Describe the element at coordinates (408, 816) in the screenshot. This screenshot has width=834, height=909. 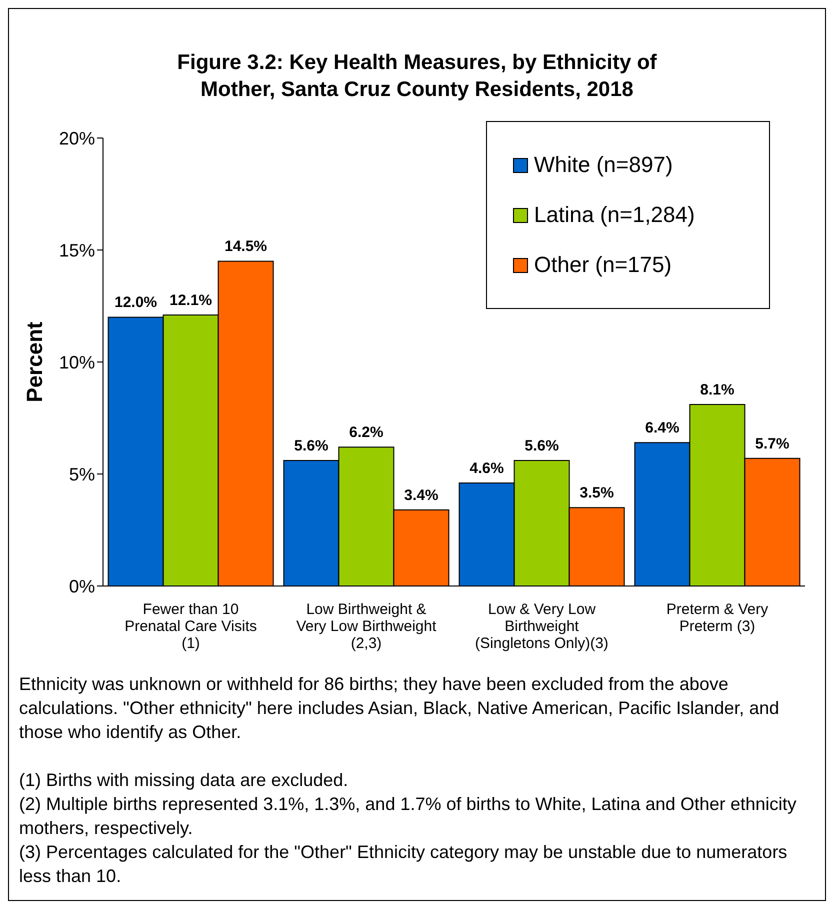
I see `text: (2) Multiple births represented 3.1%, 1.3%, and 1.7% of births to White, Latina and Other ethnicity mothers, respectively.` at that location.